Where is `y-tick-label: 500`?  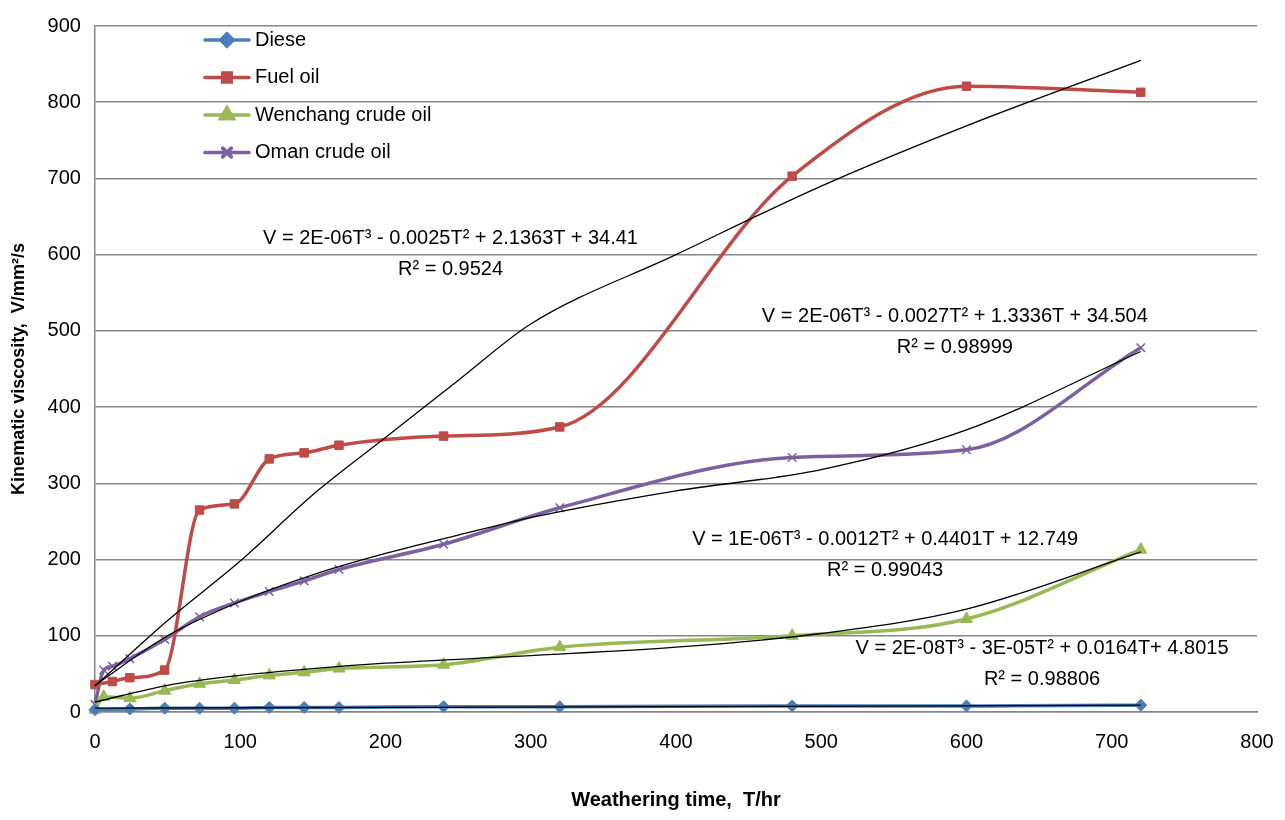
y-tick-label: 500 is located at coordinates (64, 329).